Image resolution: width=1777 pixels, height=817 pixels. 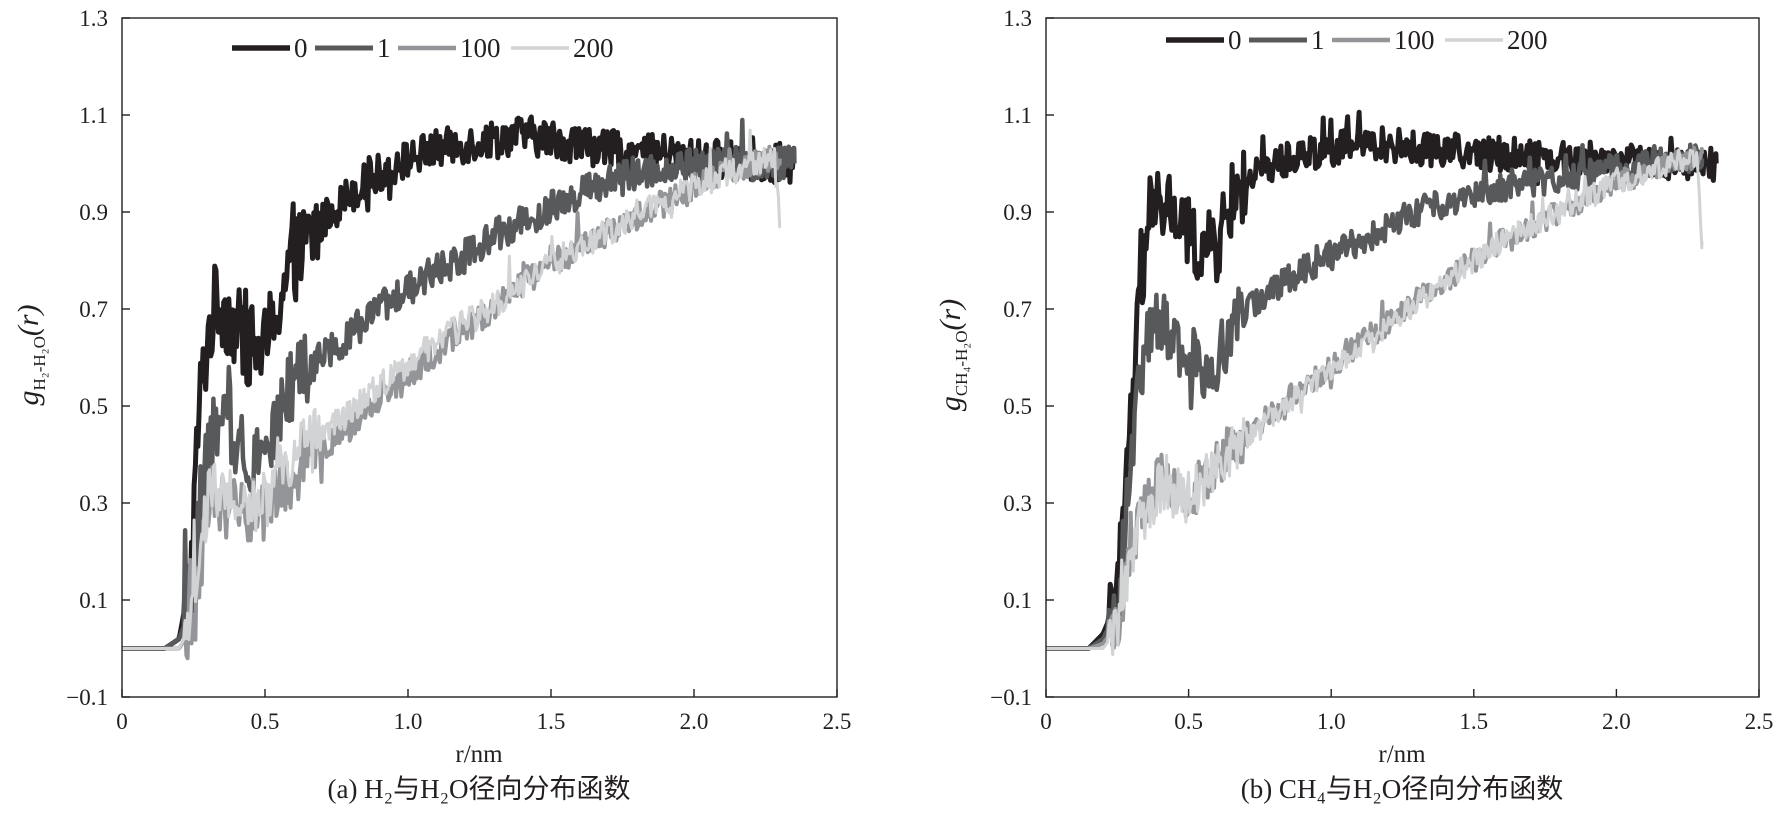 I want to click on panel-a-xlabel: r/nm, so click(x=479, y=754).